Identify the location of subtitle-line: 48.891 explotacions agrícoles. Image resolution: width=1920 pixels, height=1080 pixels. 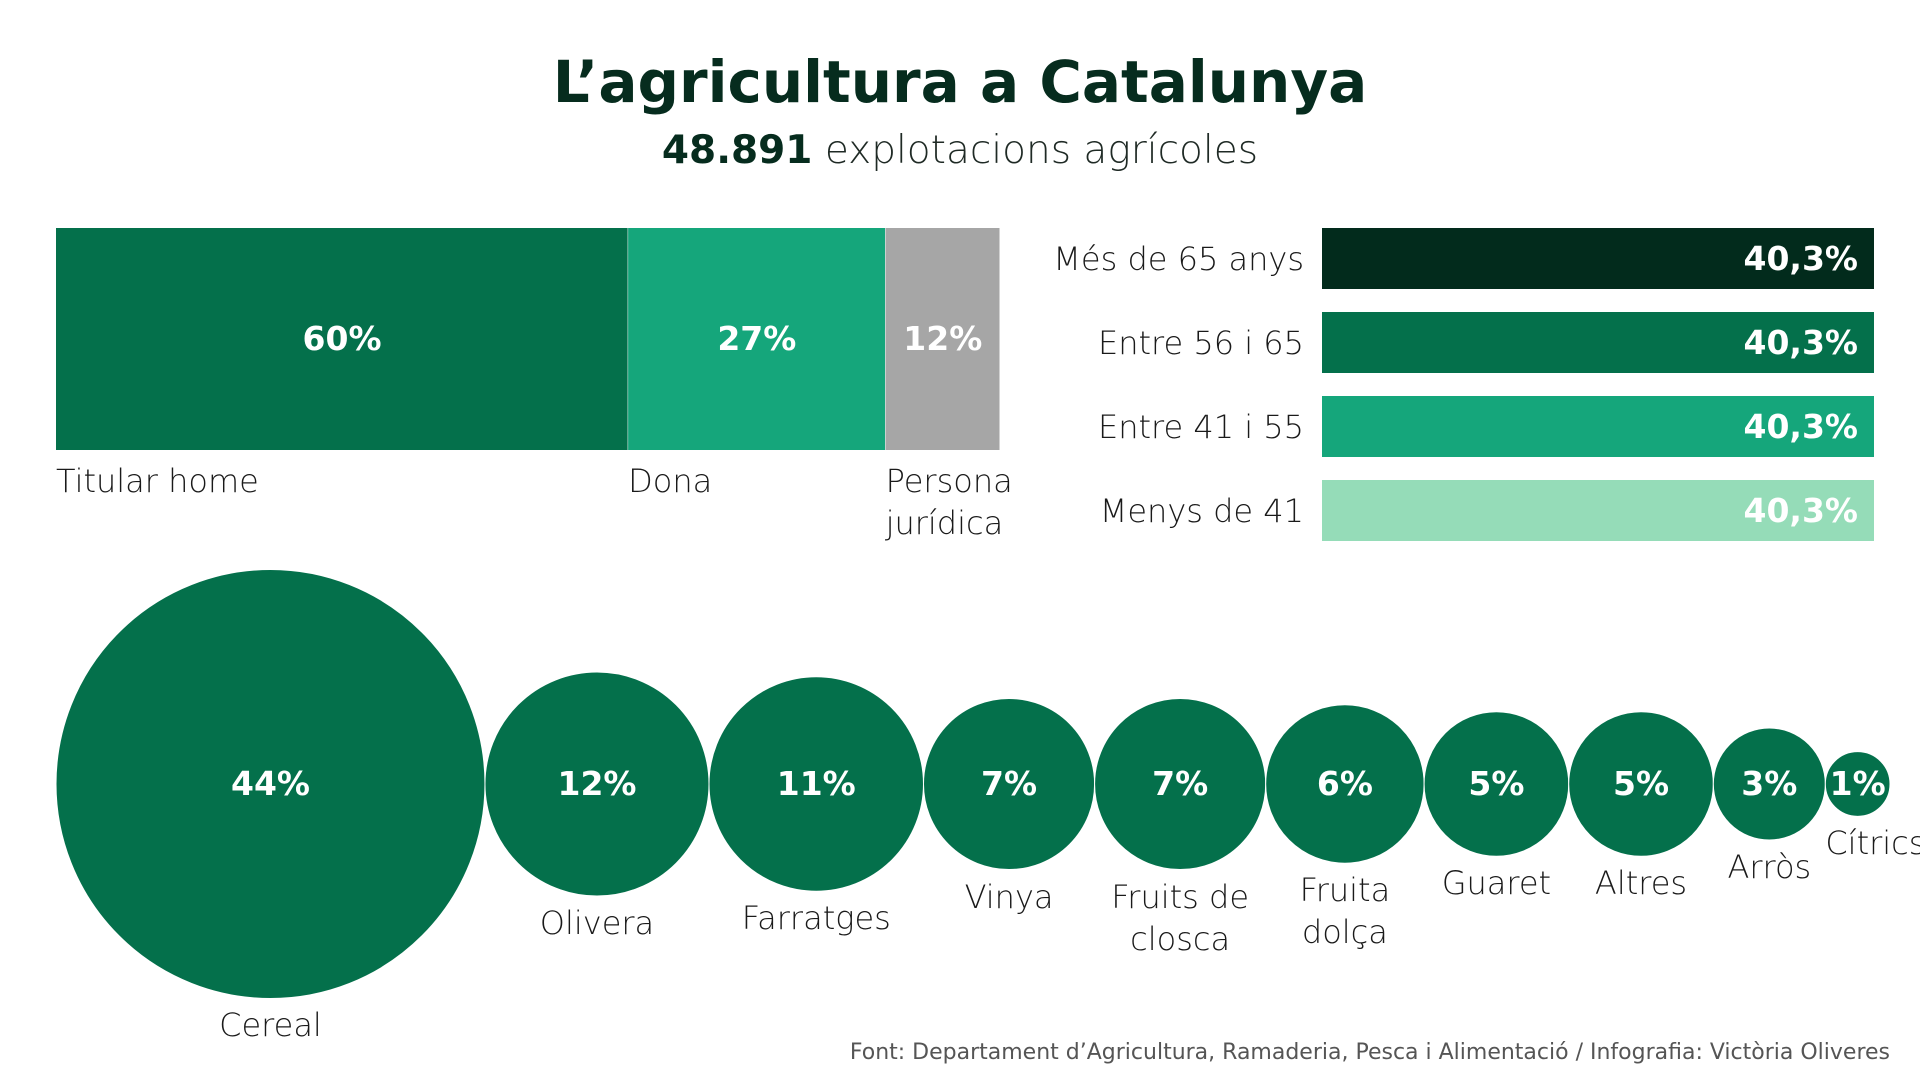
(960, 150).